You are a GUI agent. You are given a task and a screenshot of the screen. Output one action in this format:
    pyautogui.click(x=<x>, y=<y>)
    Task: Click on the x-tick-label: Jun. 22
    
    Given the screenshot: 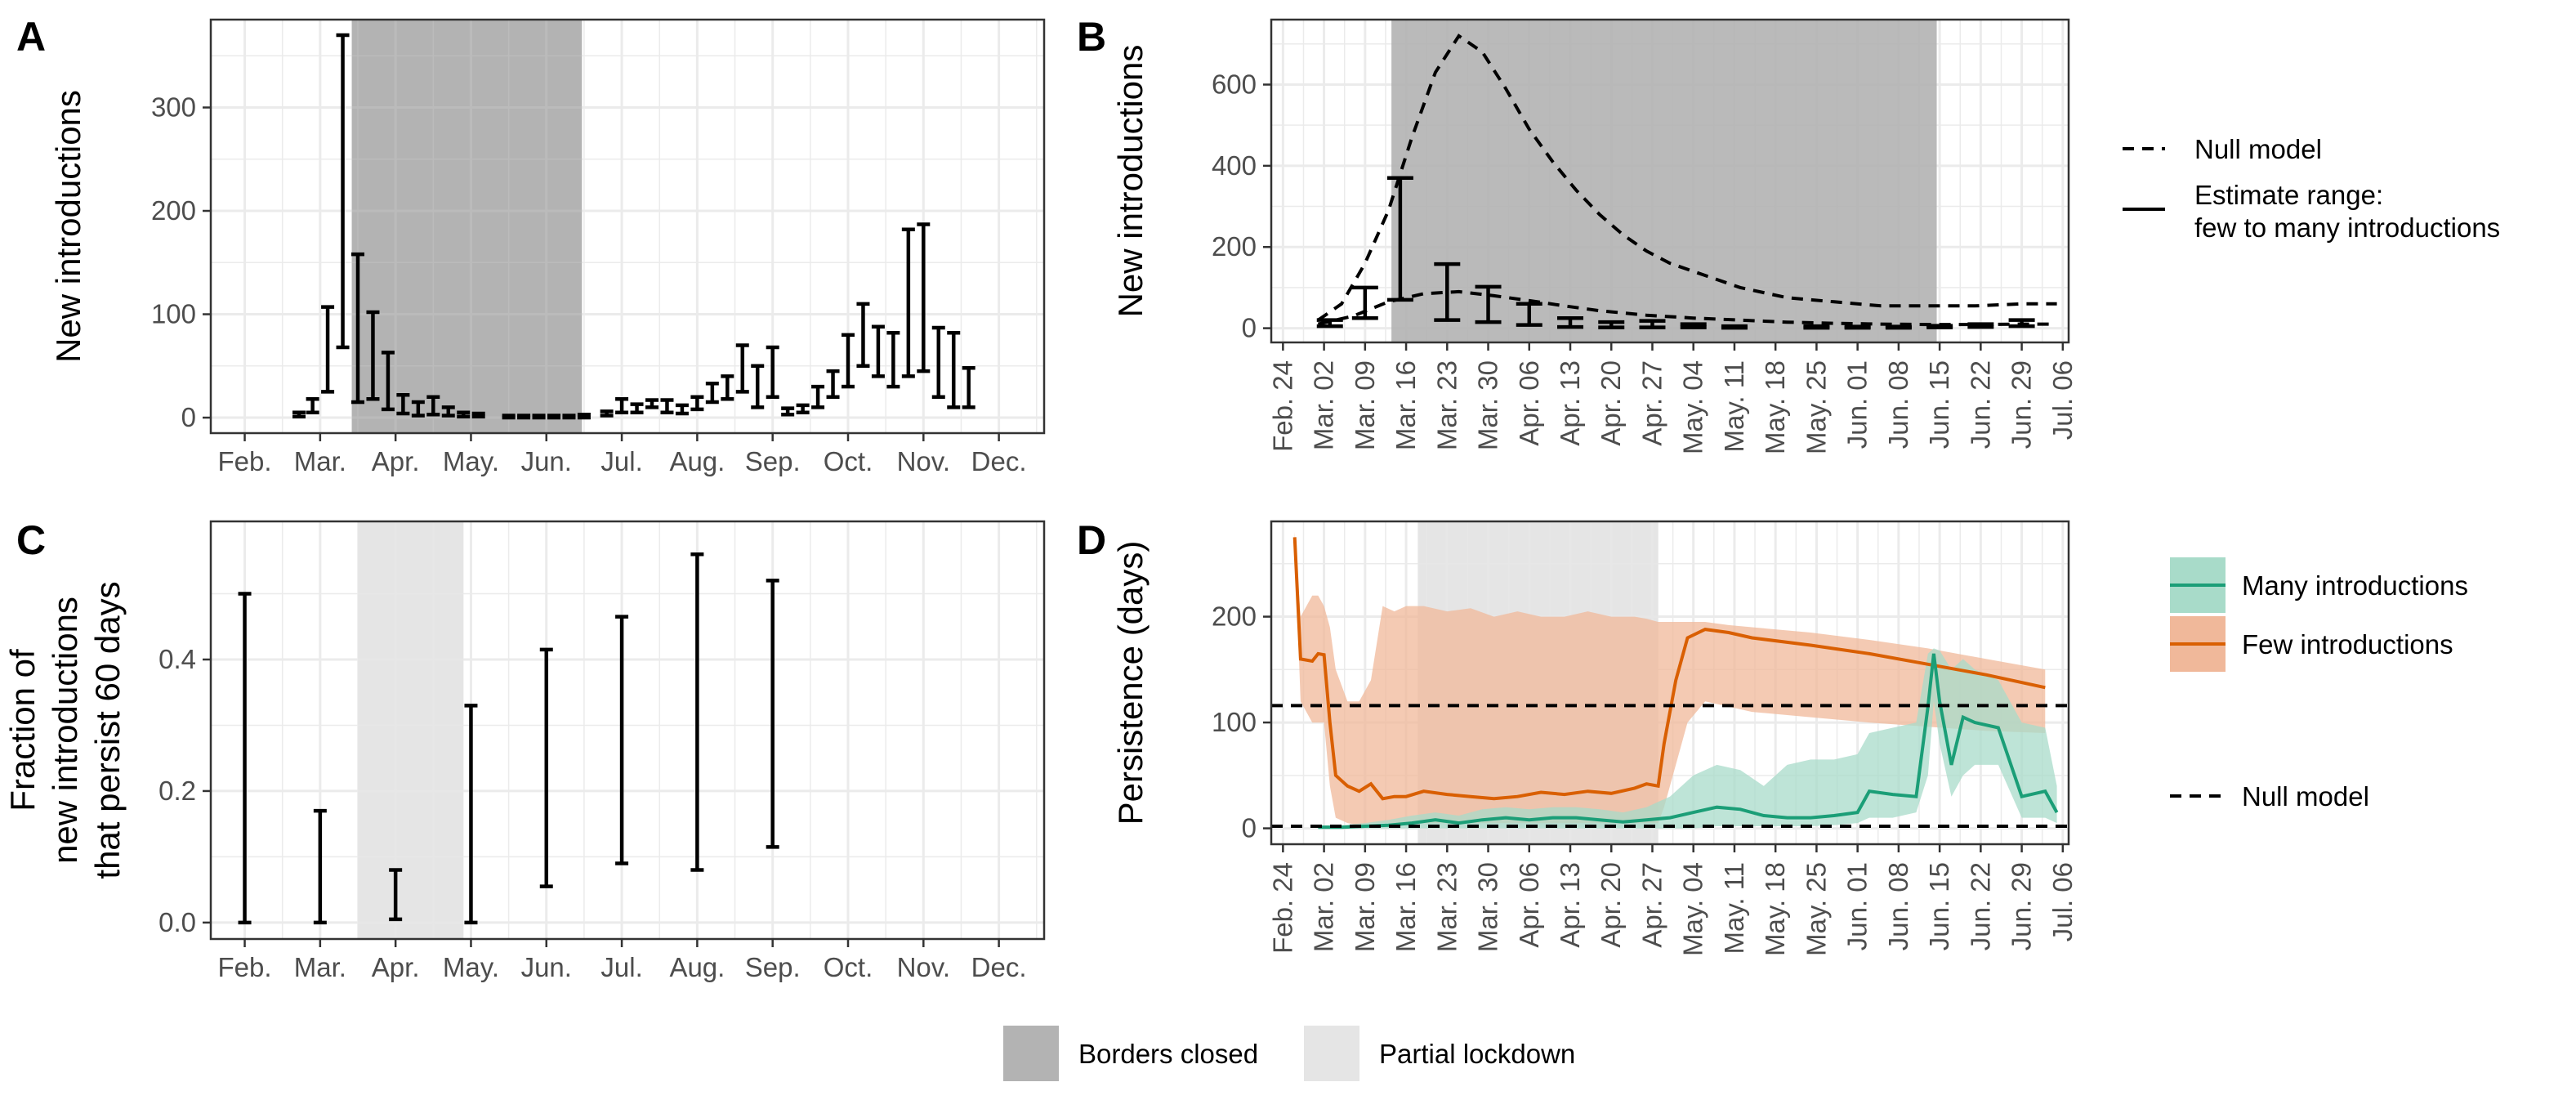 What is the action you would take?
    pyautogui.click(x=1980, y=906)
    